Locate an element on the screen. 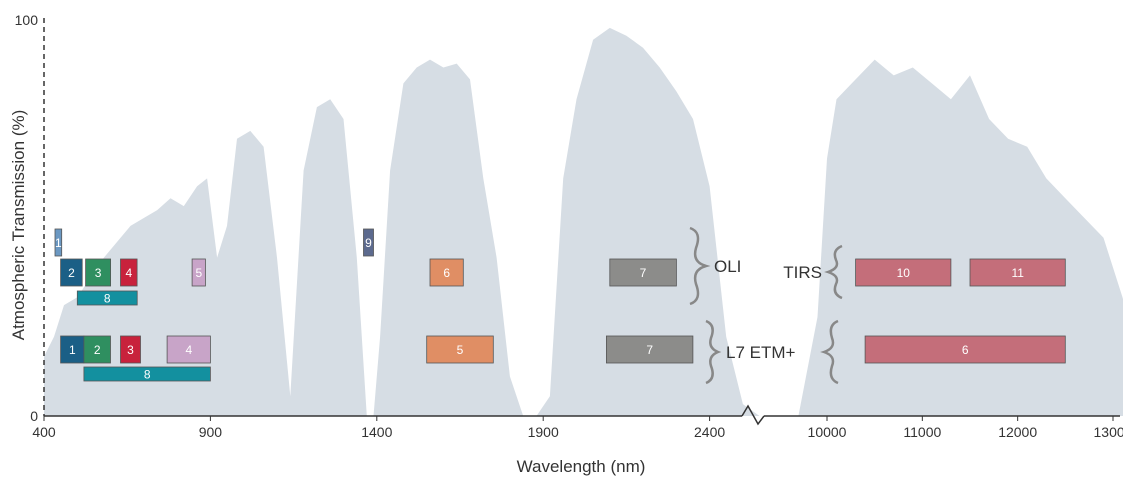  x-axis-label: Wavelength (nm) is located at coordinates (581, 466).